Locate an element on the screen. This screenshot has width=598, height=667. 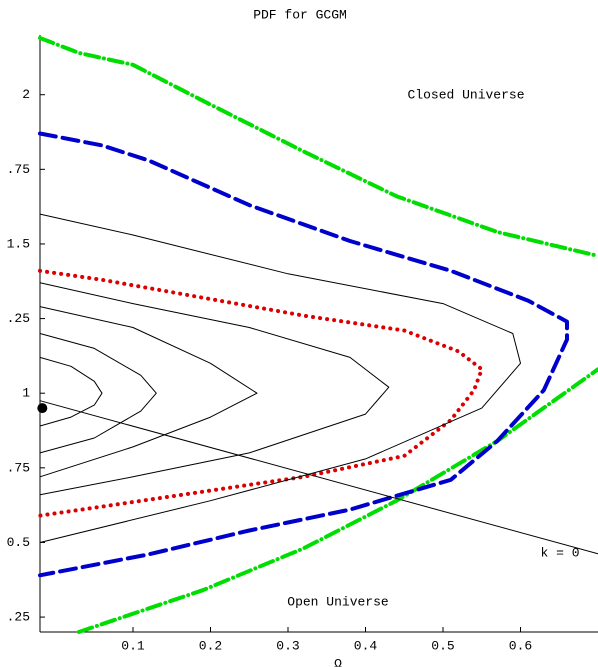
x-axis-label: Ω is located at coordinates (338, 661).